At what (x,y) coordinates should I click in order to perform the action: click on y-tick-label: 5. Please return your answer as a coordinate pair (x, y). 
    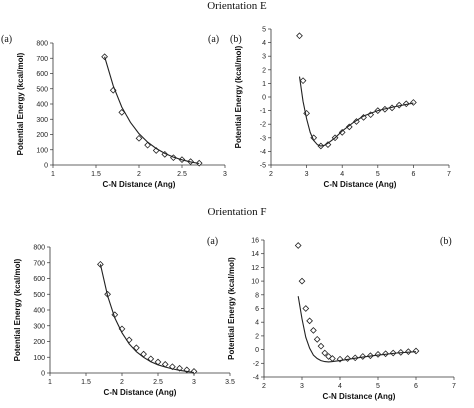
    Looking at the image, I should click on (264, 30).